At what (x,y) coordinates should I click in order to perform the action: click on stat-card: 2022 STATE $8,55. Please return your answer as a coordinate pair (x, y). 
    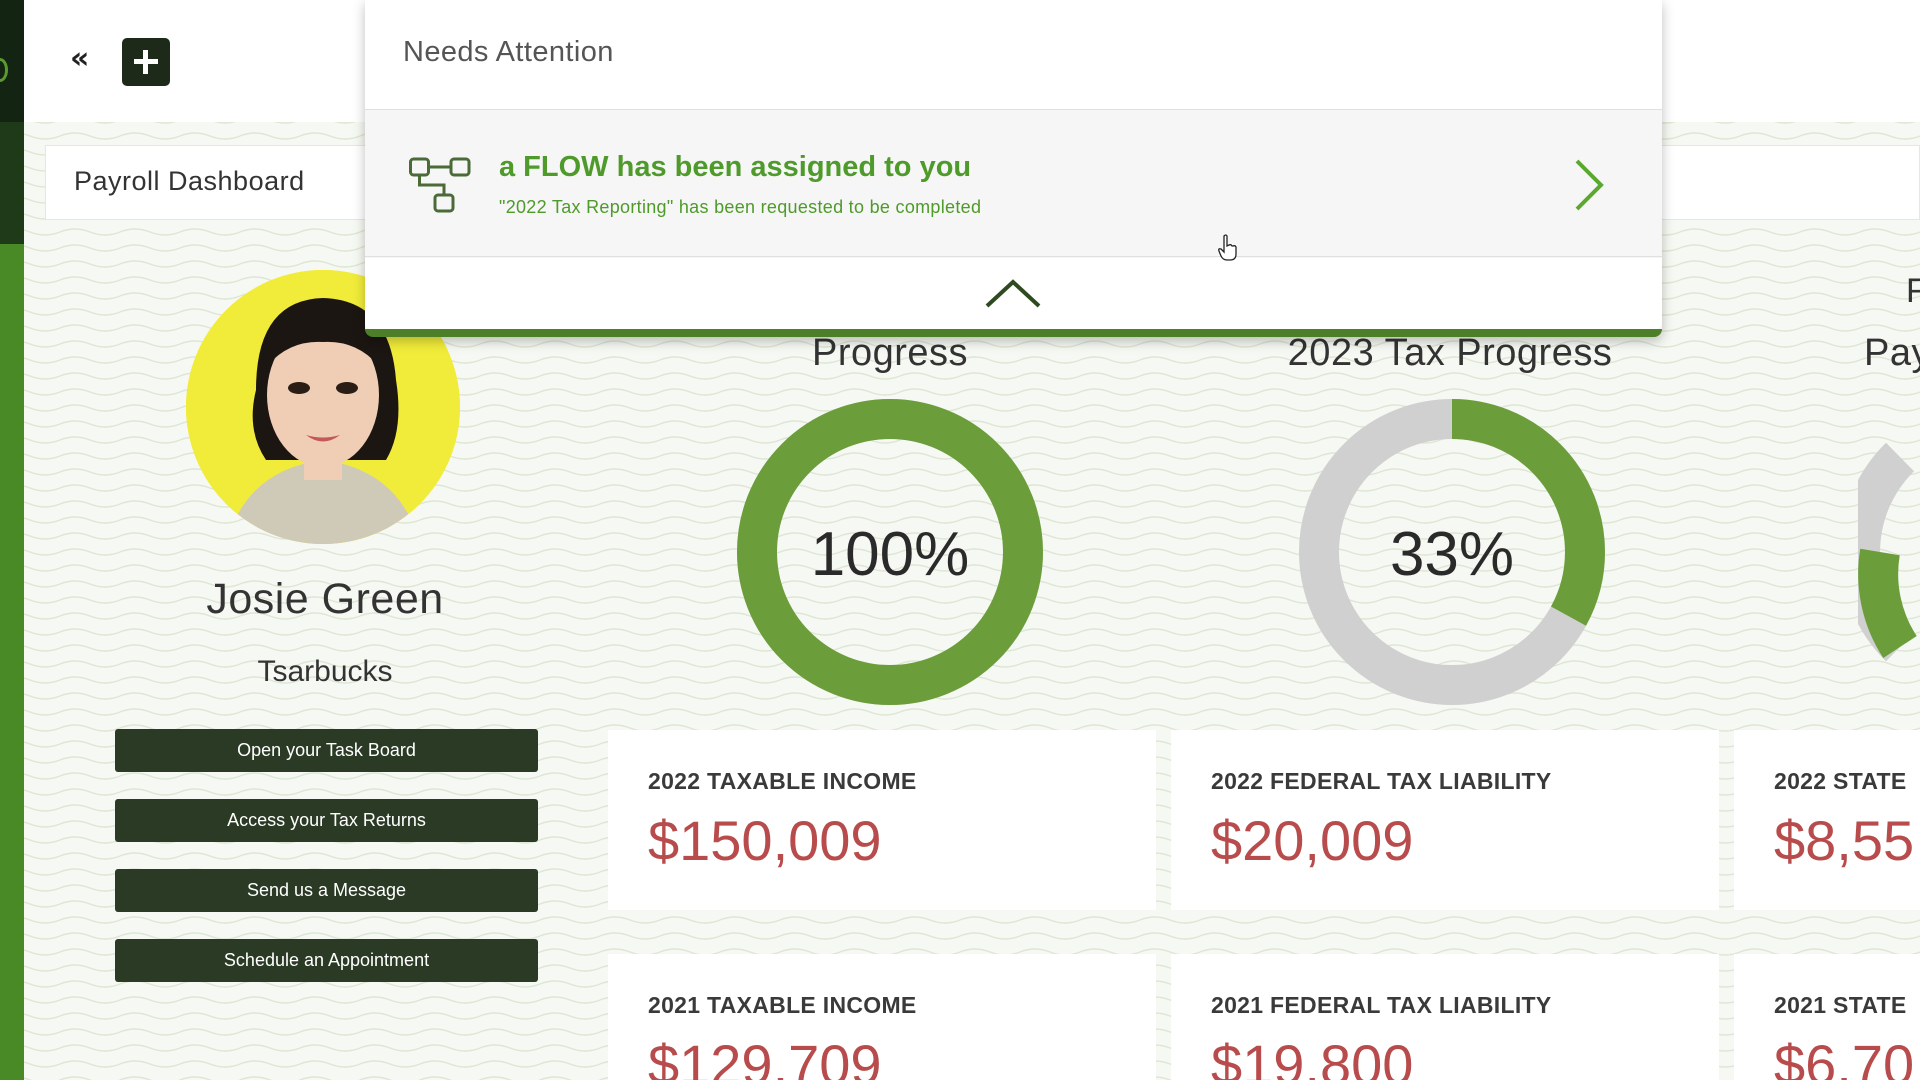
    Looking at the image, I should click on (1827, 820).